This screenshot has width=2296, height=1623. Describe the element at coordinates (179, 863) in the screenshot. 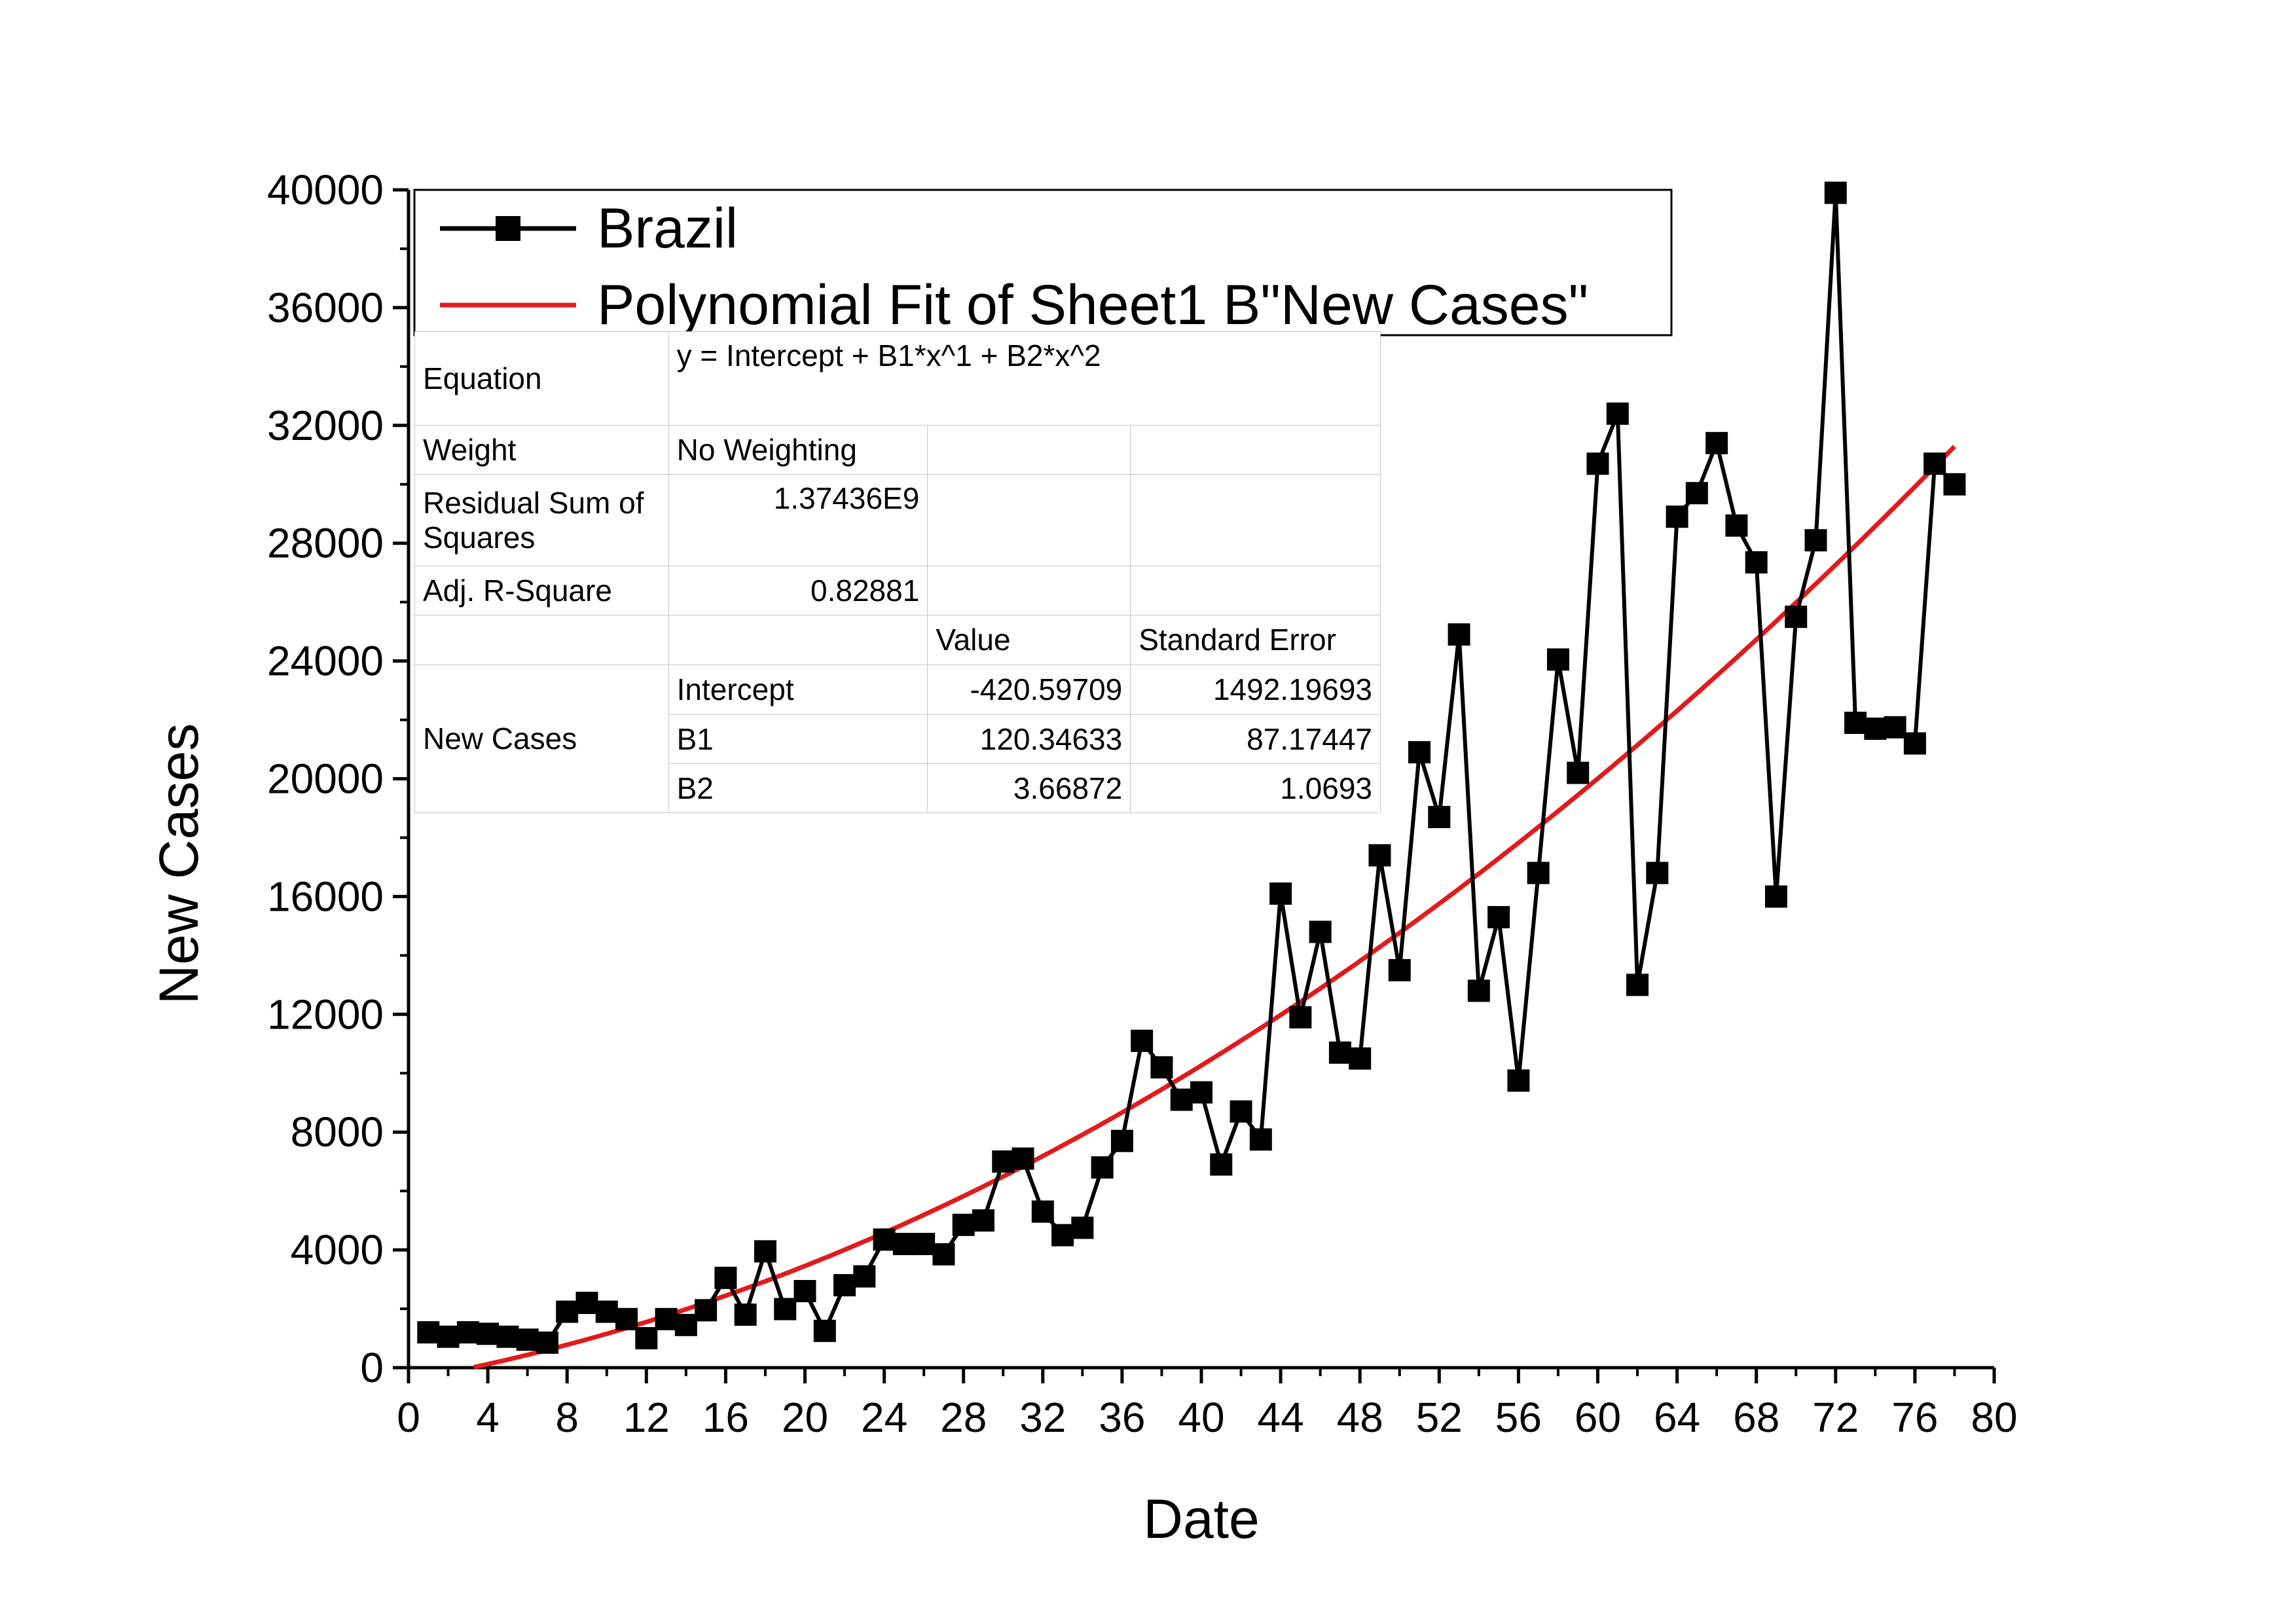

I see `y-axis-title: New Cases` at that location.